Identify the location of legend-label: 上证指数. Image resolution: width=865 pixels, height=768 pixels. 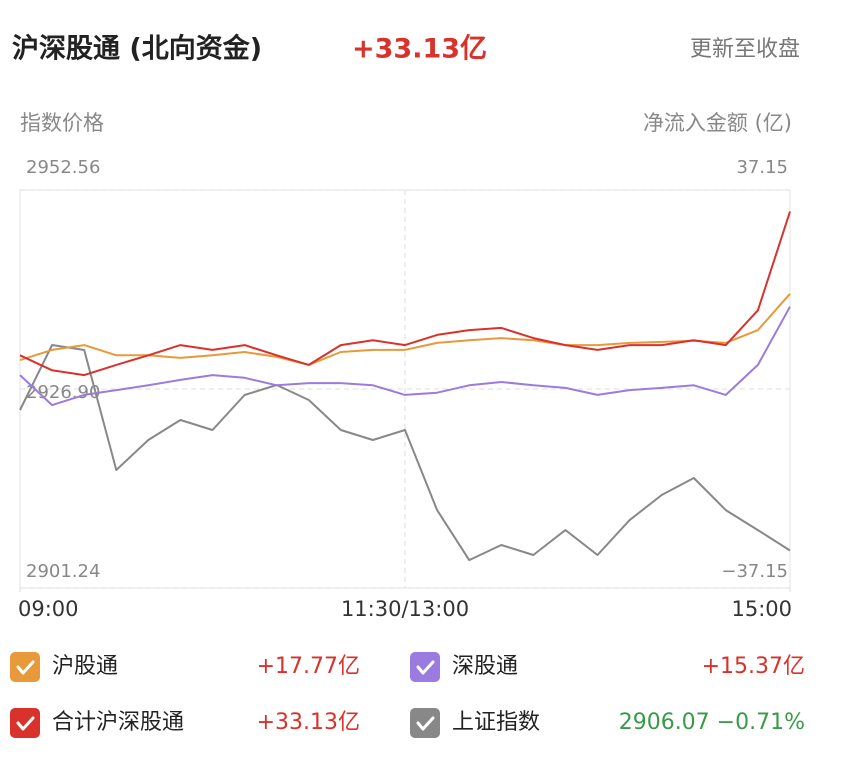
(496, 722).